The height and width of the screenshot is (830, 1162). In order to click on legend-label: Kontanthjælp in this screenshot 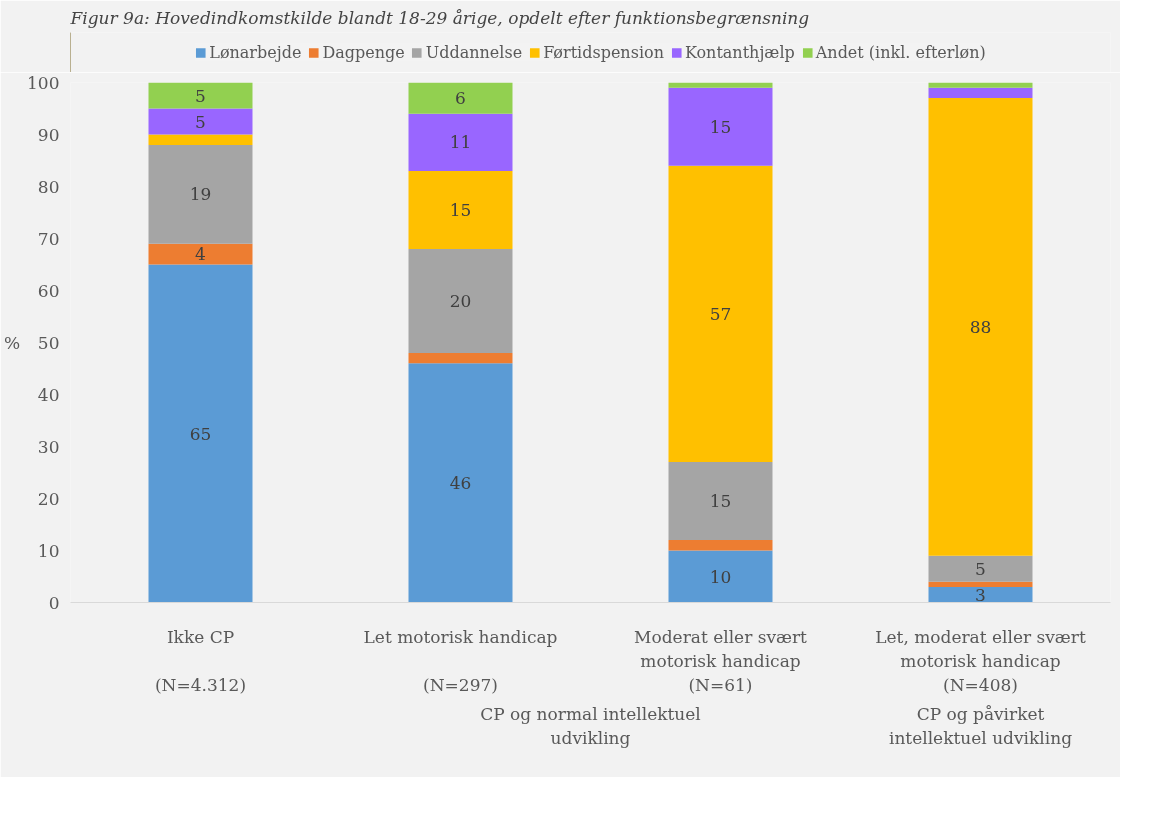, I will do `click(739, 52)`.